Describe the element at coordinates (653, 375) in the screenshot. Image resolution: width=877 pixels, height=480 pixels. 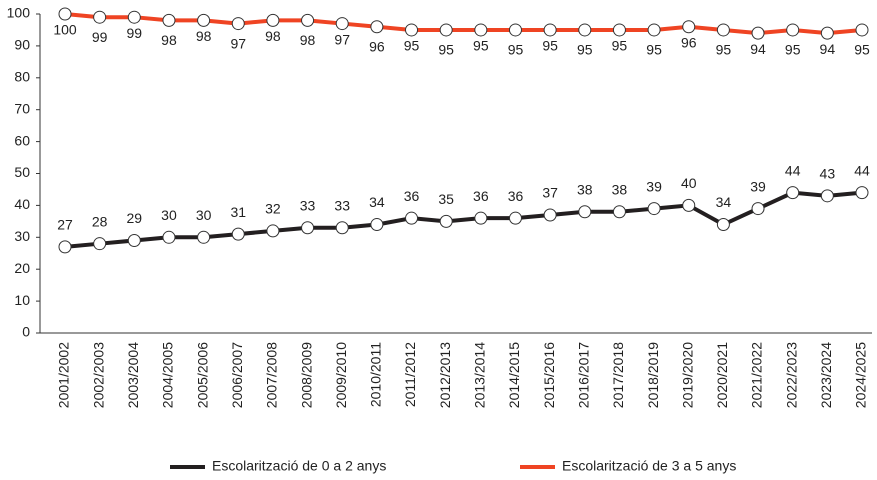
I see `x-tick-label: 2018/2019` at that location.